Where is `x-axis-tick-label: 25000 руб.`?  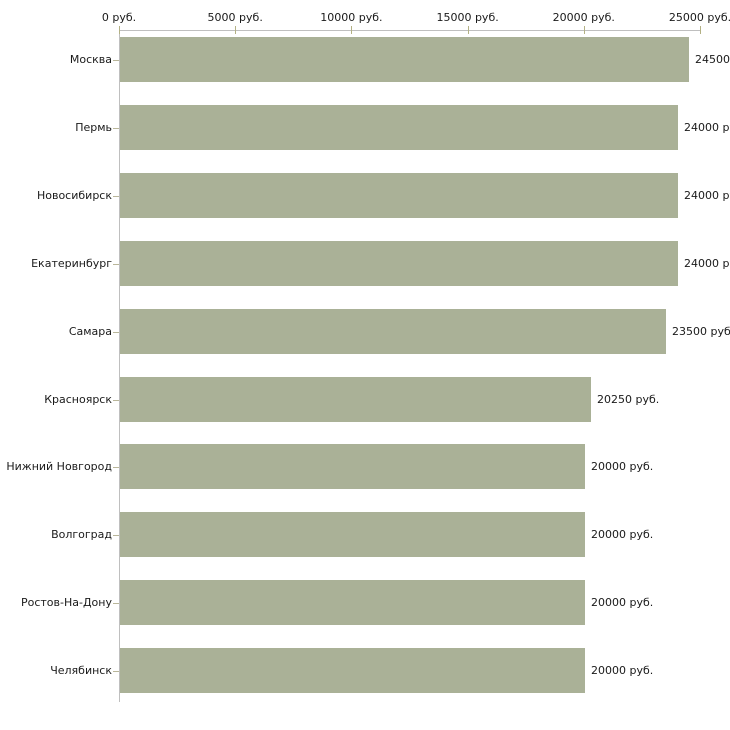
x-axis-tick-label: 25000 руб. is located at coordinates (699, 17).